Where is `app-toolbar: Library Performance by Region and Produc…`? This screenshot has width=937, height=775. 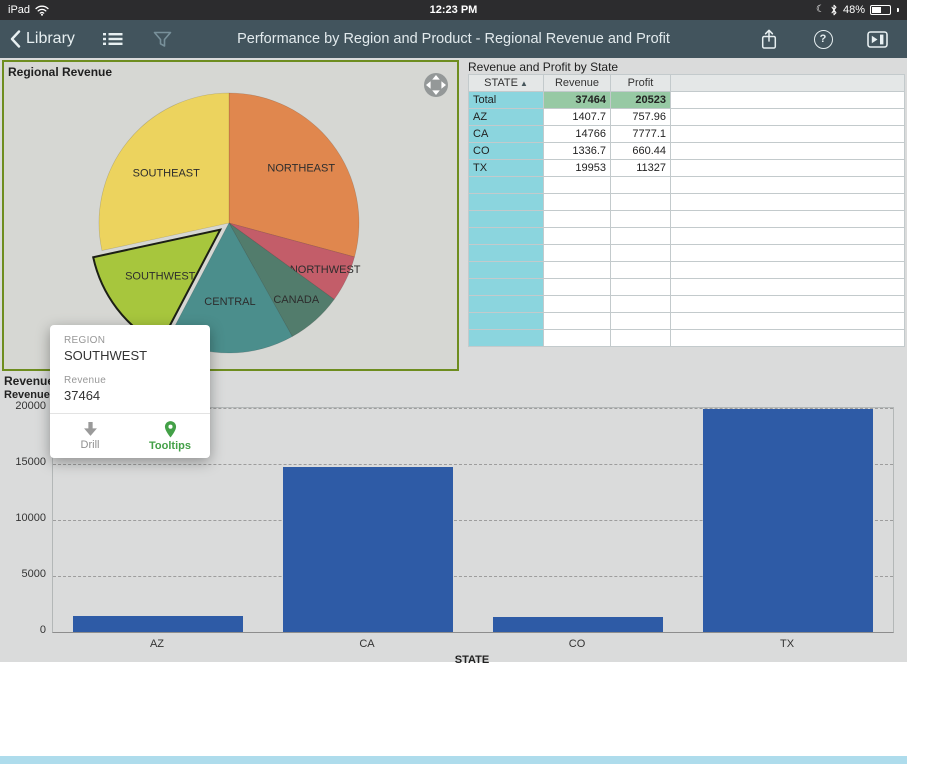 app-toolbar: Library Performance by Region and Produc… is located at coordinates (453, 39).